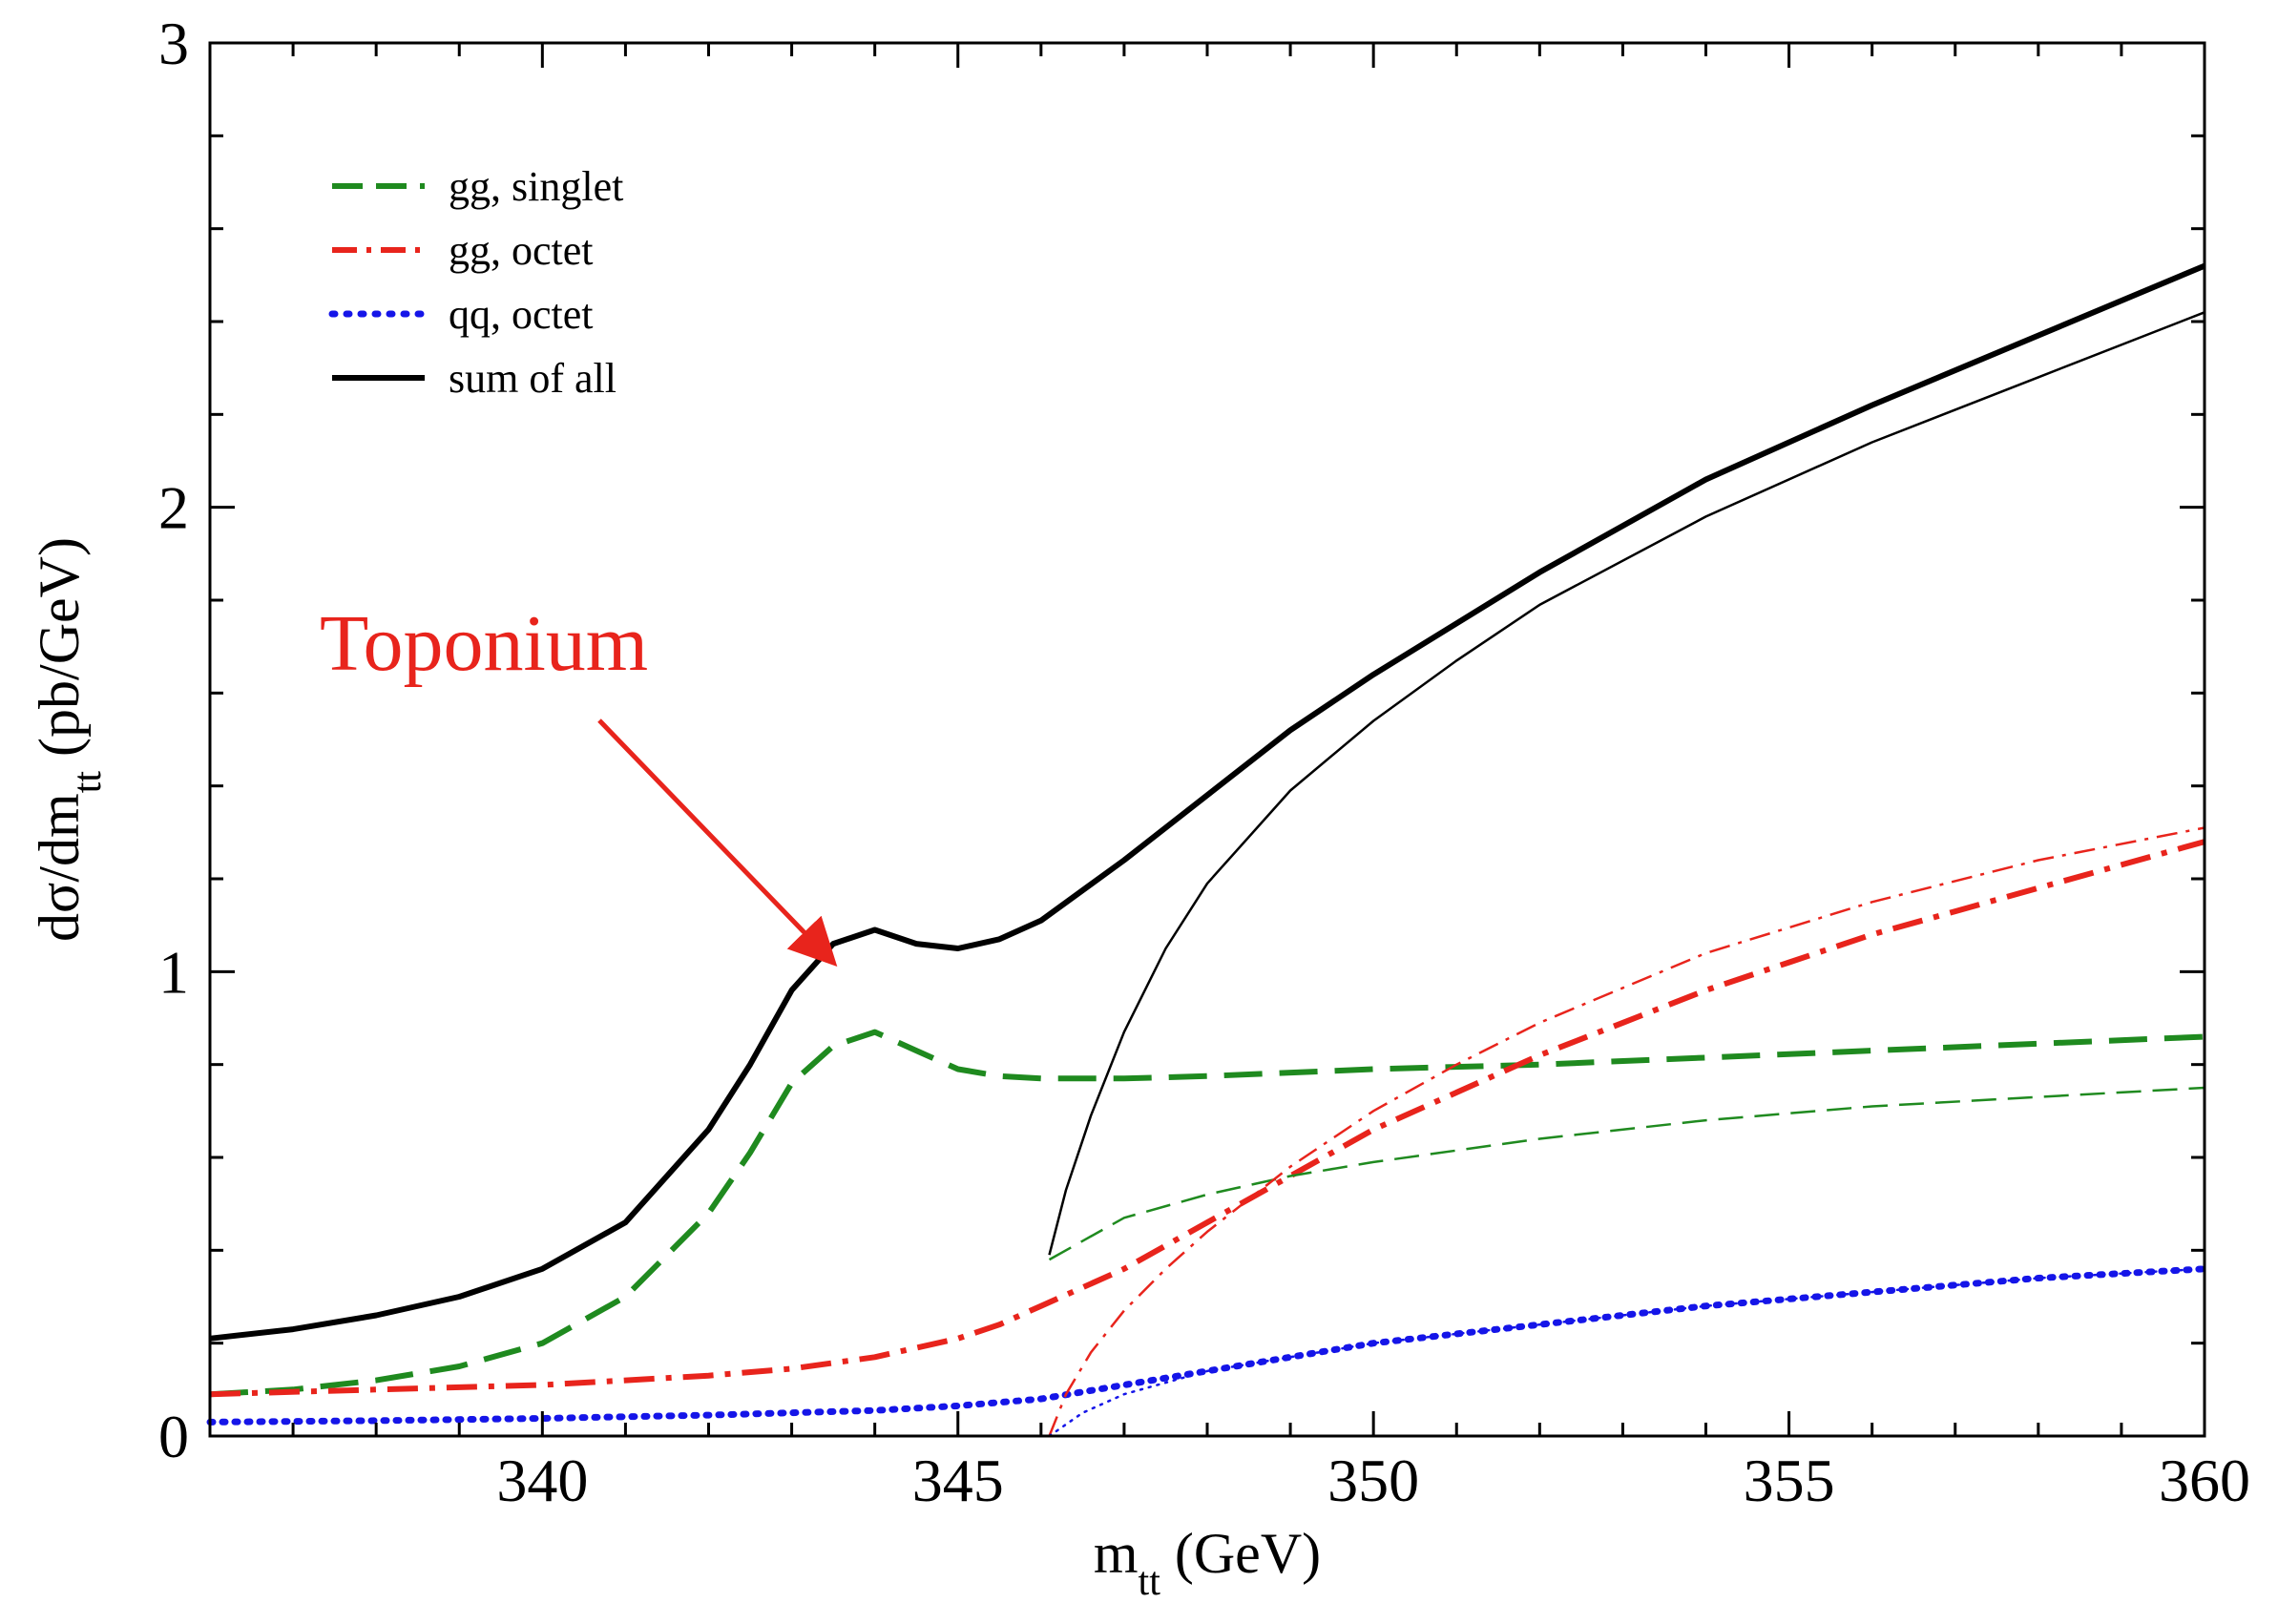 The image size is (2278, 1624). What do you see at coordinates (173, 972) in the screenshot?
I see `y-tick-label: 1` at bounding box center [173, 972].